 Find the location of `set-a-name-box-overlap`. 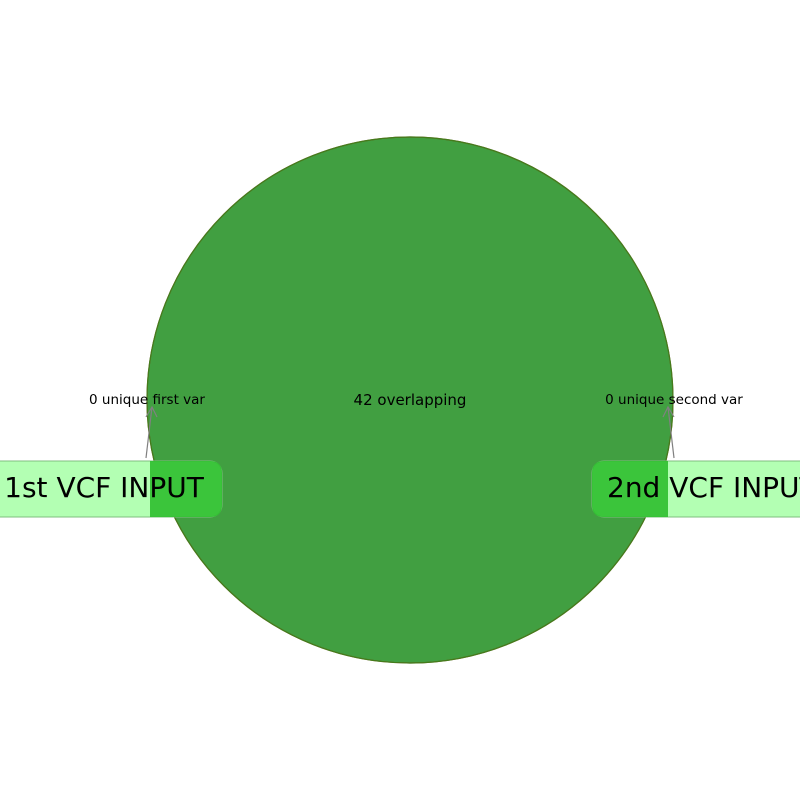

set-a-name-box-overlap is located at coordinates (186, 489).